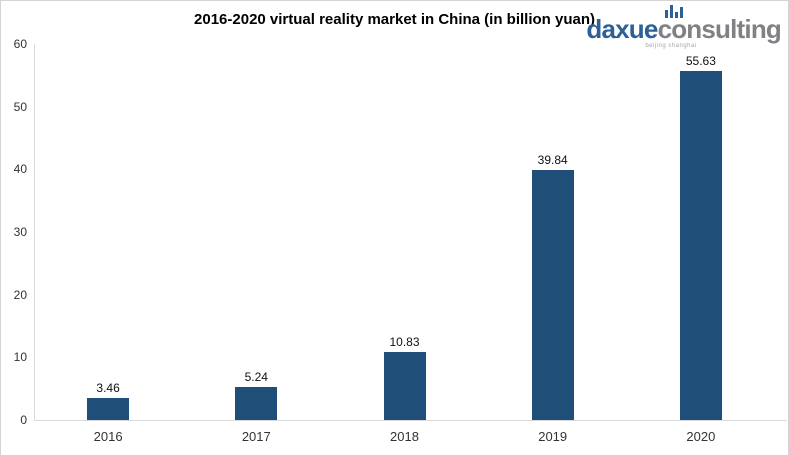 The image size is (789, 456). What do you see at coordinates (701, 436) in the screenshot?
I see `x-tick-label: 2020` at bounding box center [701, 436].